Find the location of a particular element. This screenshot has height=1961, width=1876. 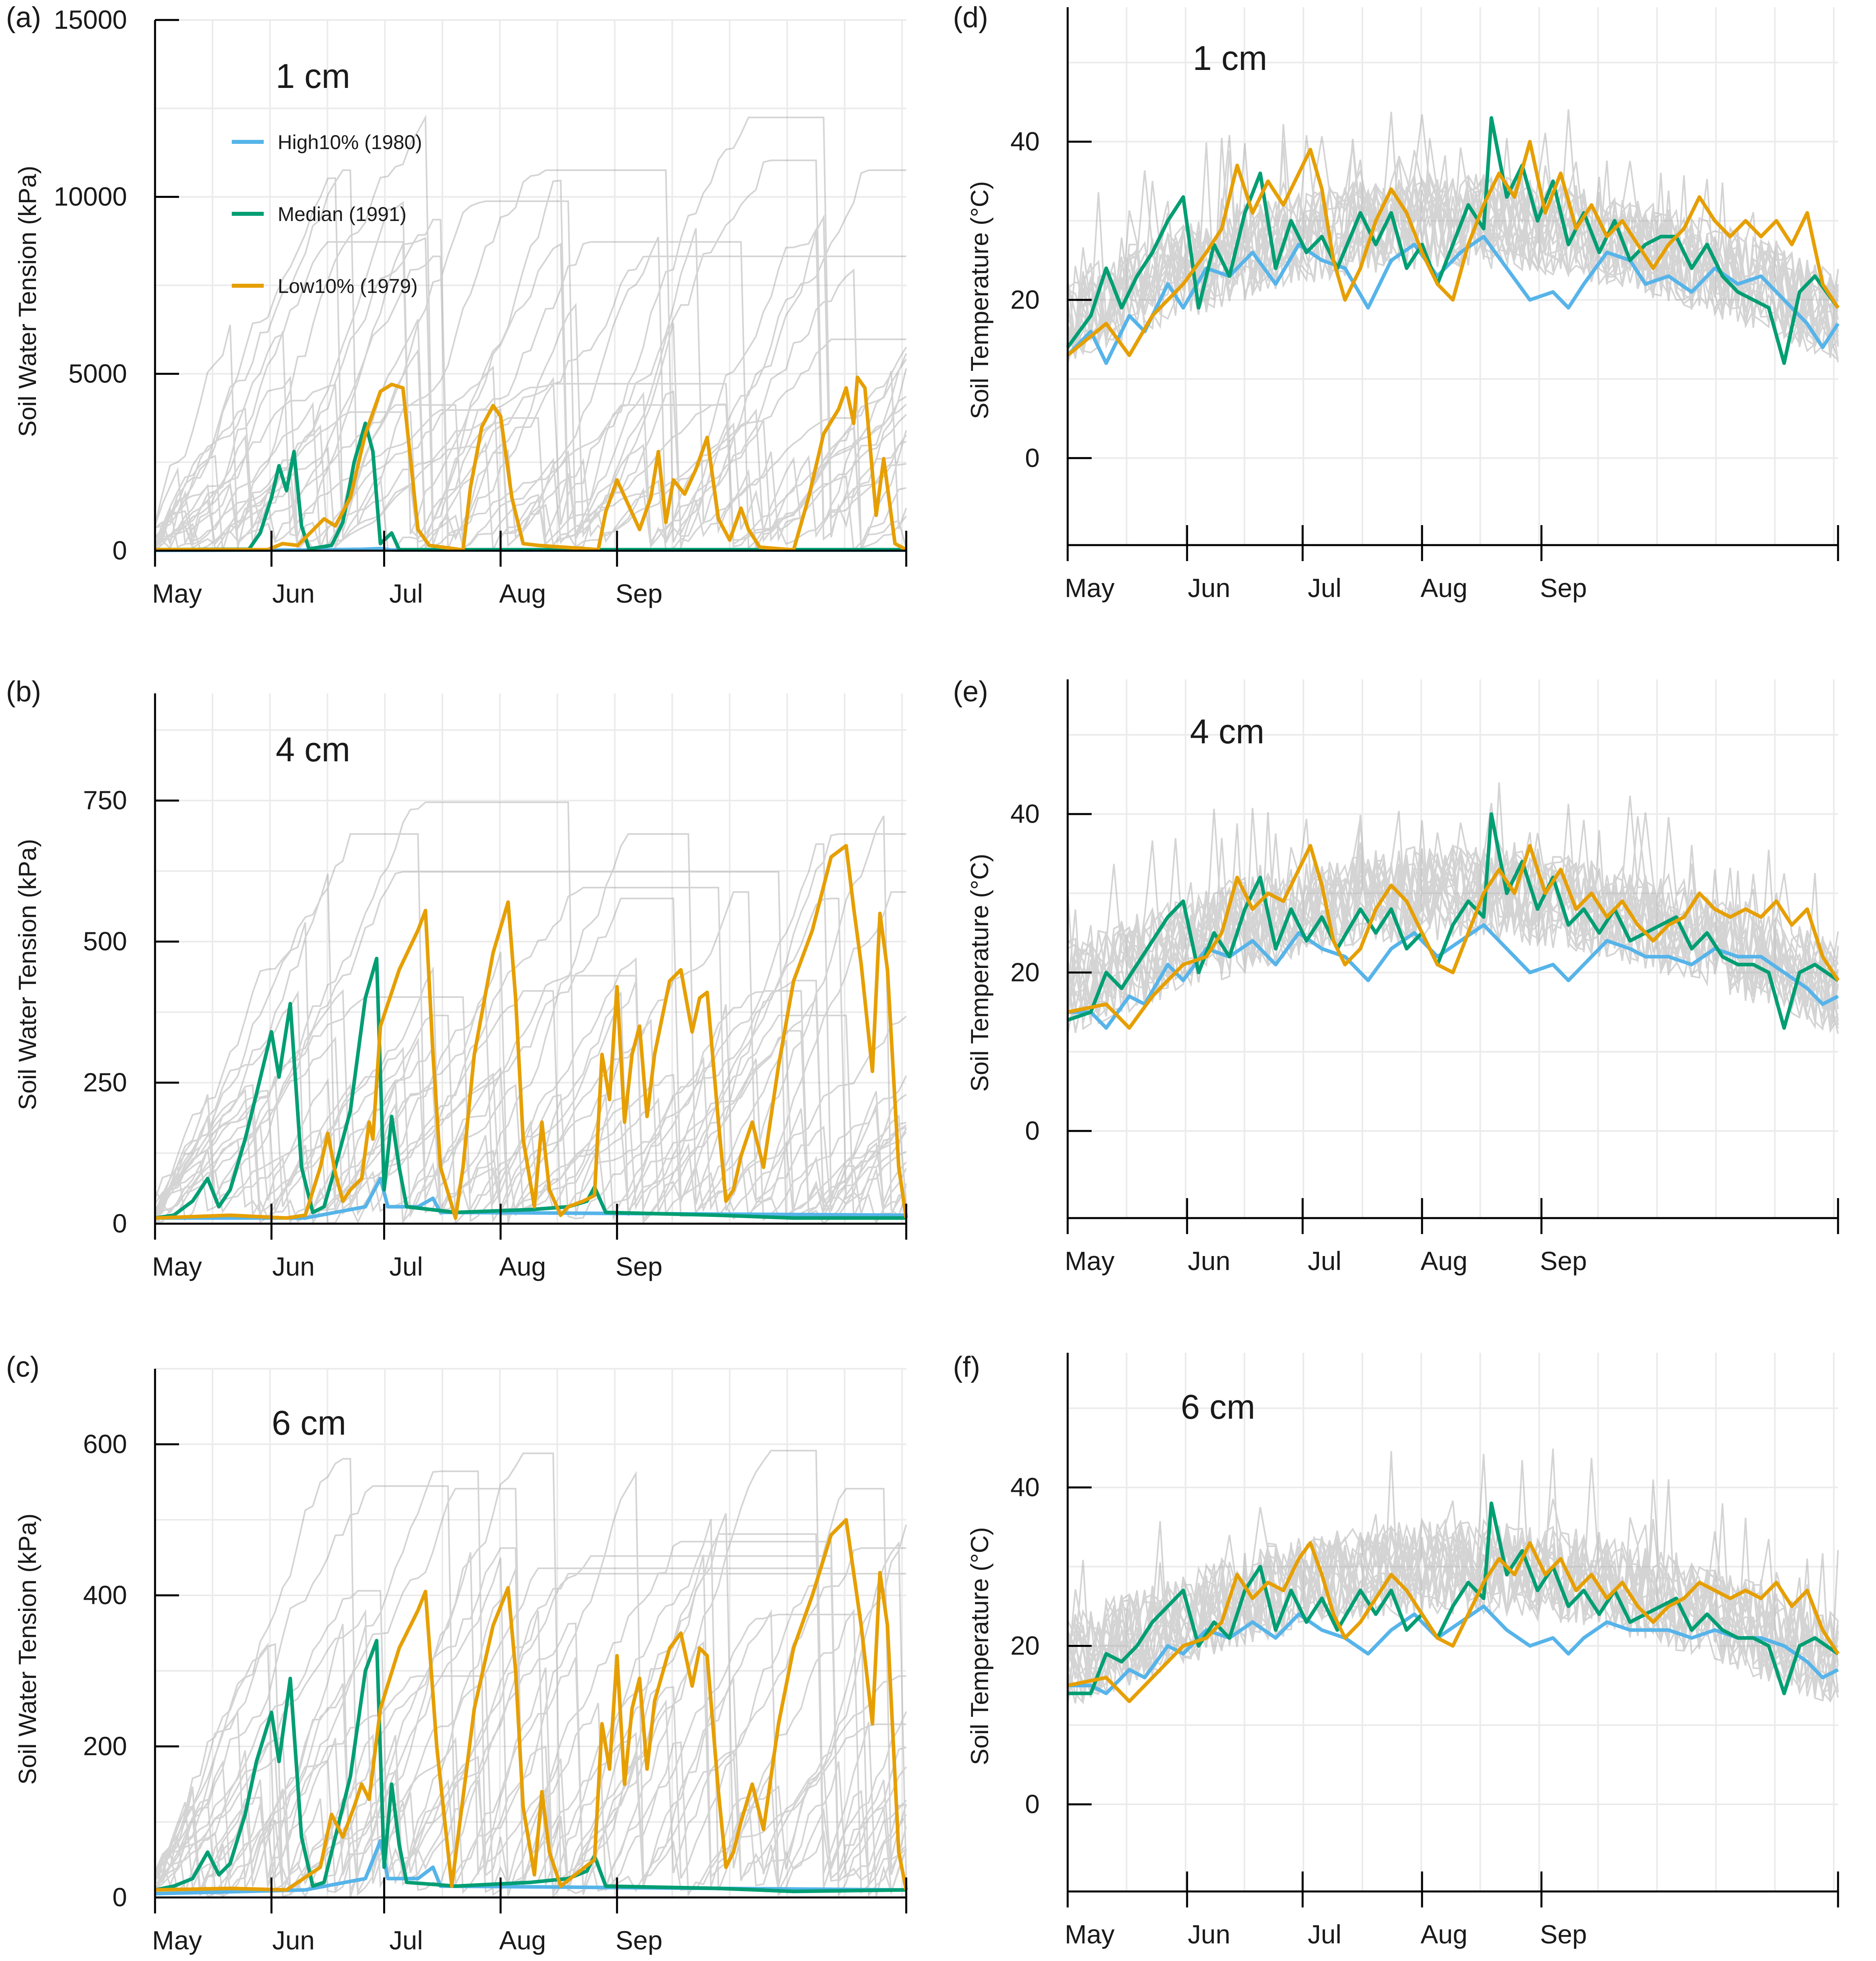

axes: 0 250 500 750 May Jun Jul Aug Sep is located at coordinates (495, 987).